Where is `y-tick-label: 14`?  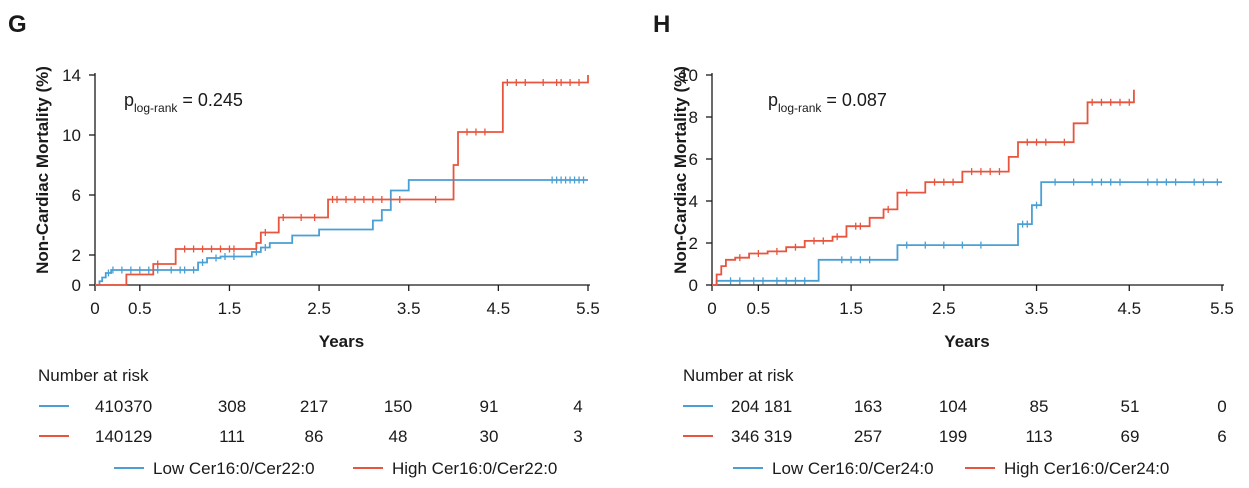
y-tick-label: 14 is located at coordinates (71, 75).